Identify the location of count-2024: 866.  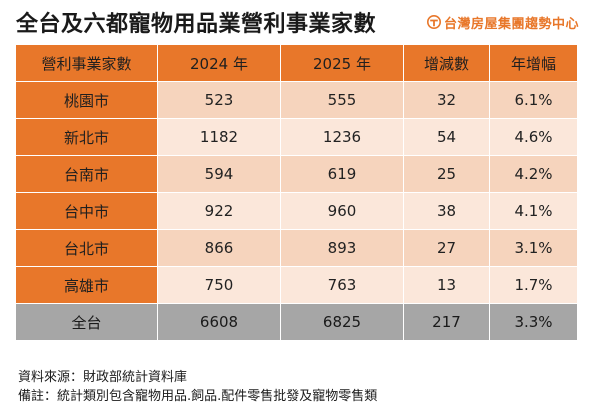
(219, 248).